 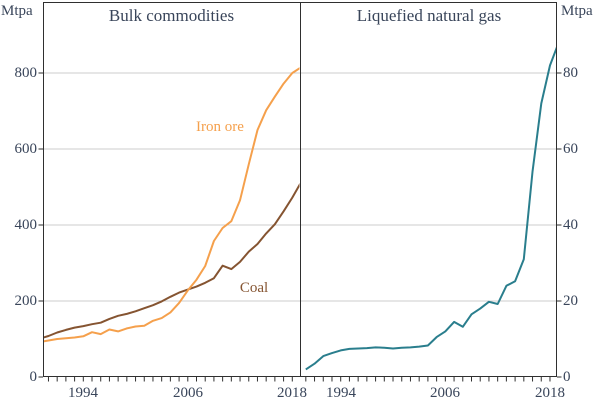 What do you see at coordinates (341, 393) in the screenshot?
I see `x-tick-label-right-1994: 1994` at bounding box center [341, 393].